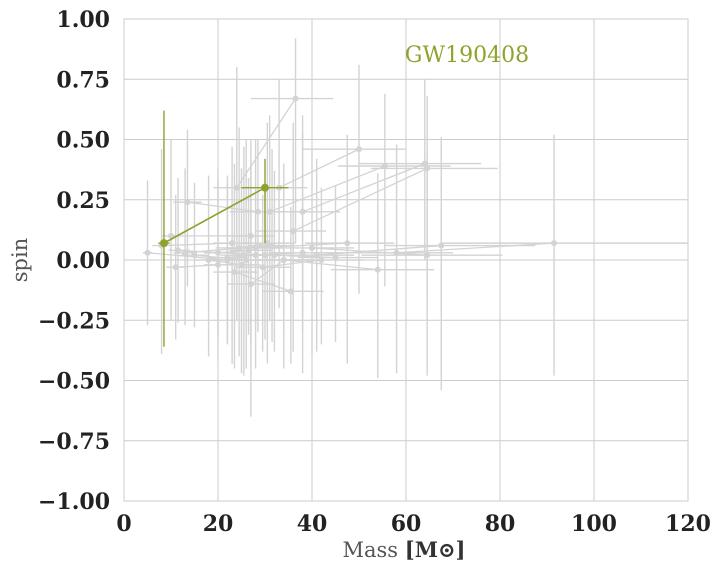  Describe the element at coordinates (500, 524) in the screenshot. I see `x-tick-label: 80` at that location.